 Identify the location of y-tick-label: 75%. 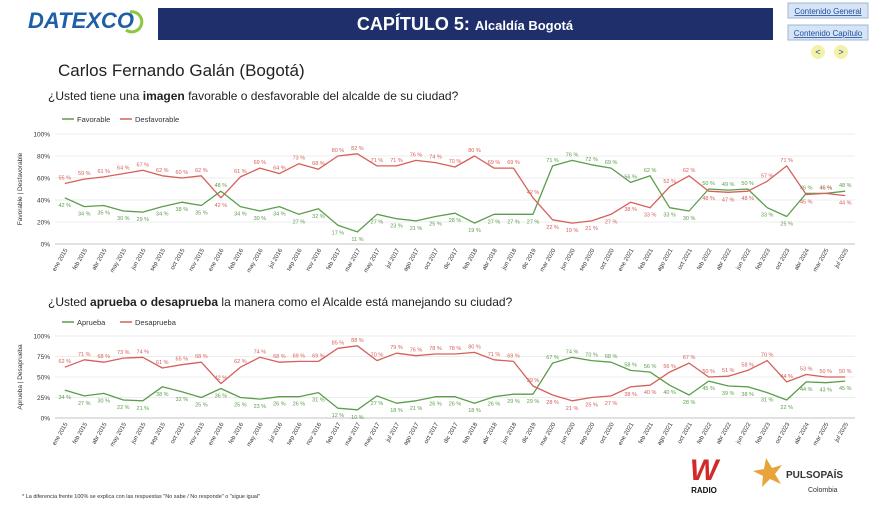
(43, 357).